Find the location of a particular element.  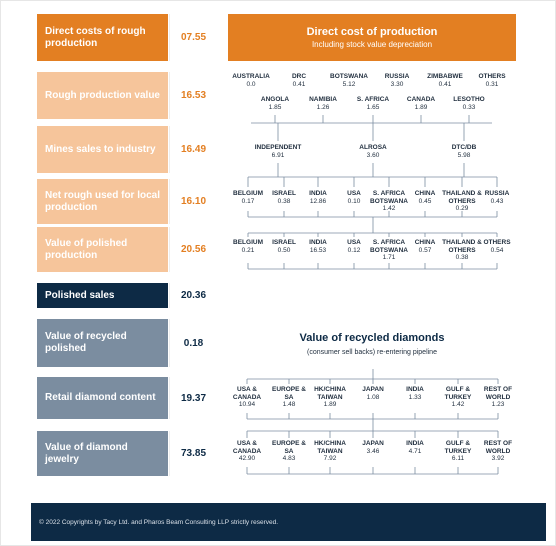

flow-node: INDIA 16.53 is located at coordinates (318, 246).